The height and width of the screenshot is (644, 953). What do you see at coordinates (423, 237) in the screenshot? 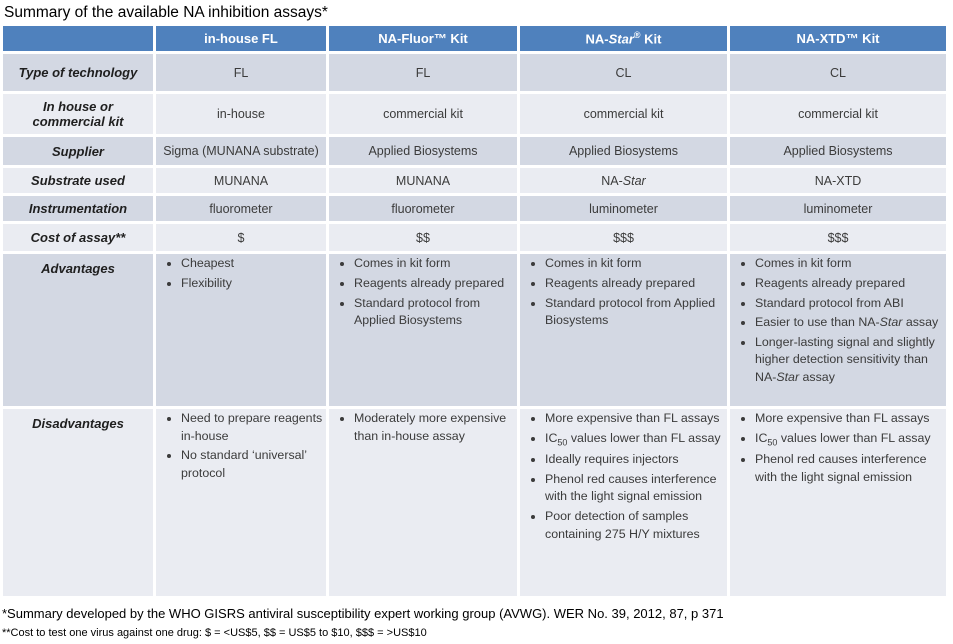
I see `value-cell: $$` at bounding box center [423, 237].